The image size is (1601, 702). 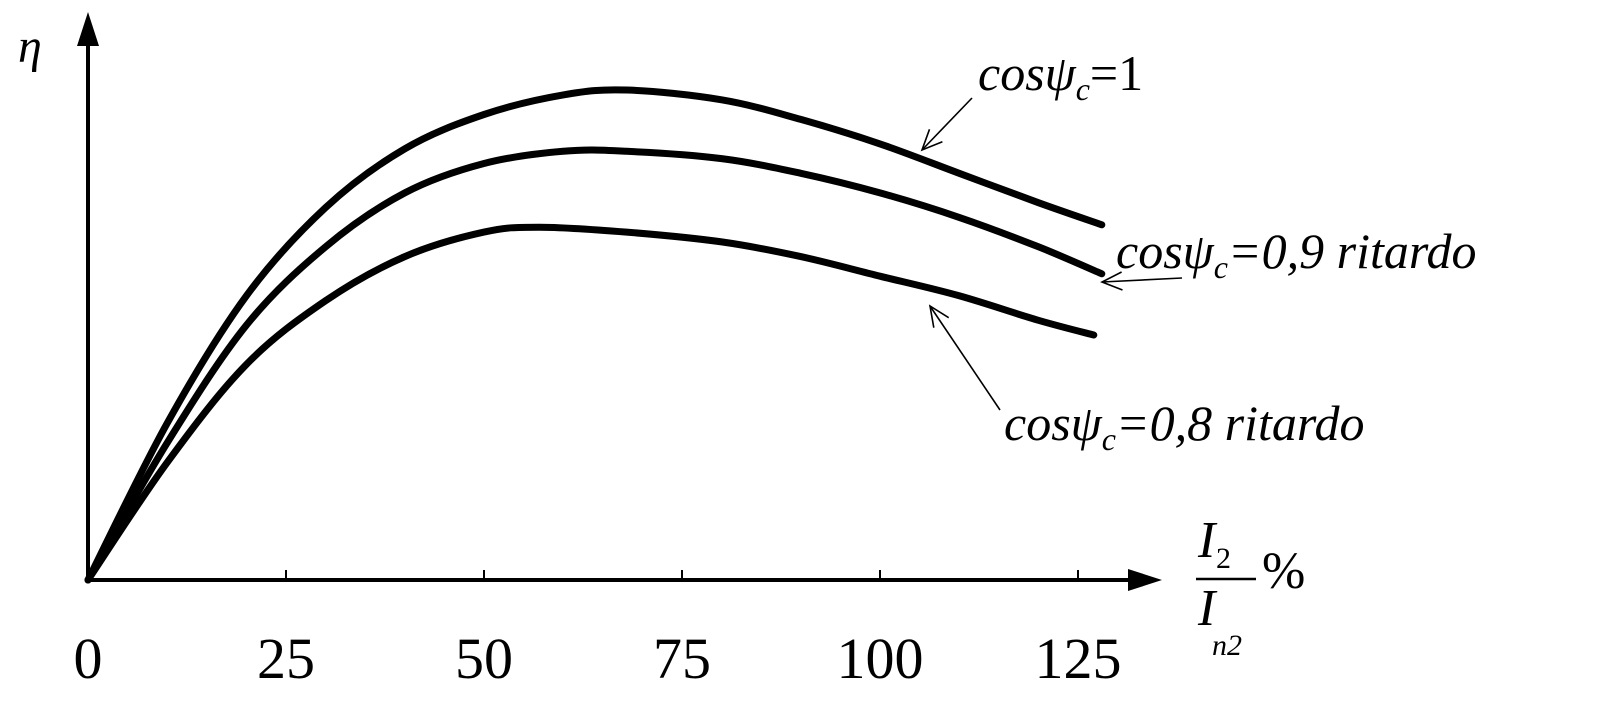 I want to click on series-label-1: cosψc=1, so click(x=1060, y=76).